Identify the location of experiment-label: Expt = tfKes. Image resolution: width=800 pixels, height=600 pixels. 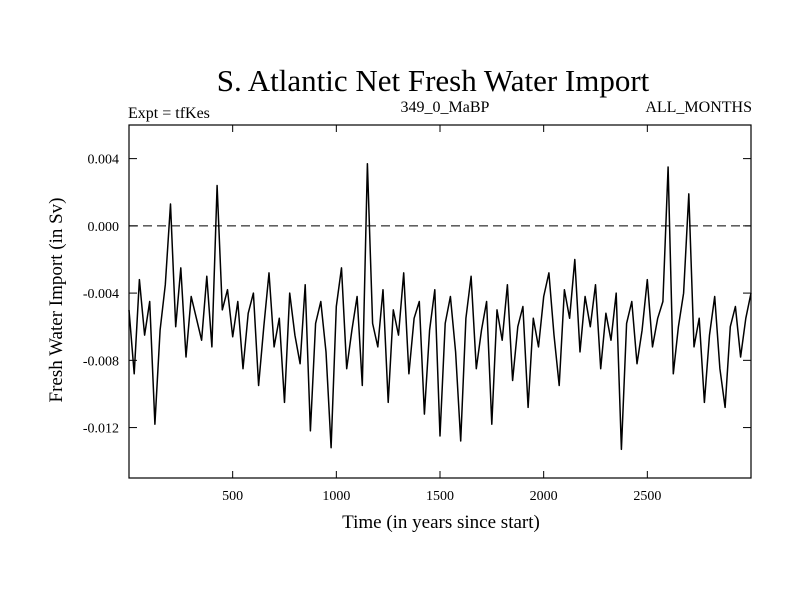
(169, 113).